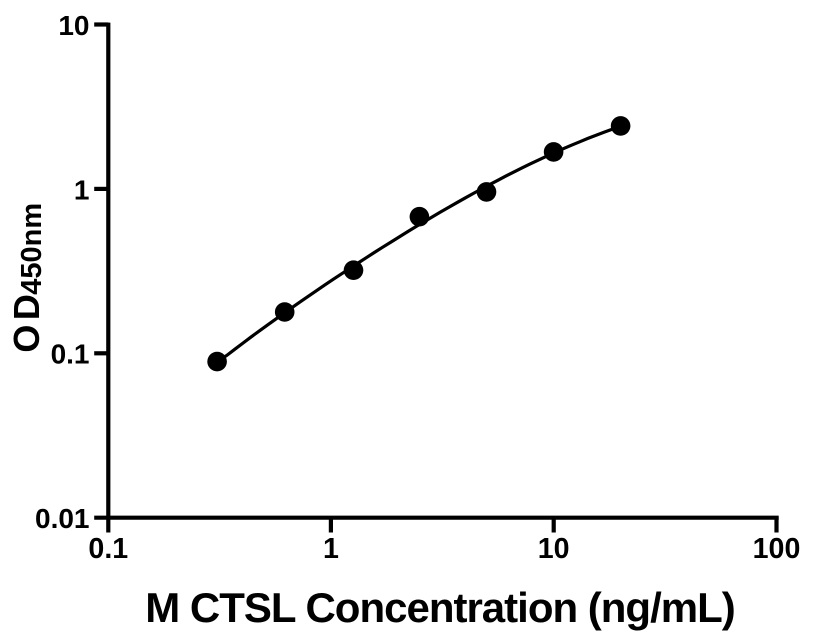 This screenshot has width=816, height=640. I want to click on svg-text: M CTSL Concentration (ng/mL), so click(440, 607).